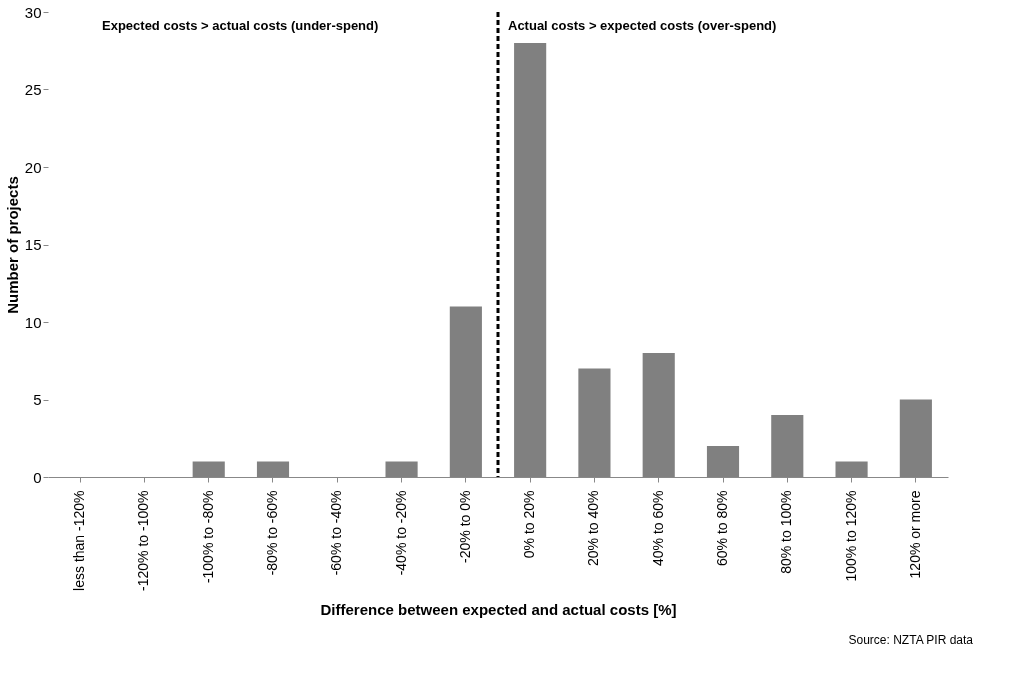  I want to click on annotation: Actual costs > expected costs (over-spend), so click(642, 25).